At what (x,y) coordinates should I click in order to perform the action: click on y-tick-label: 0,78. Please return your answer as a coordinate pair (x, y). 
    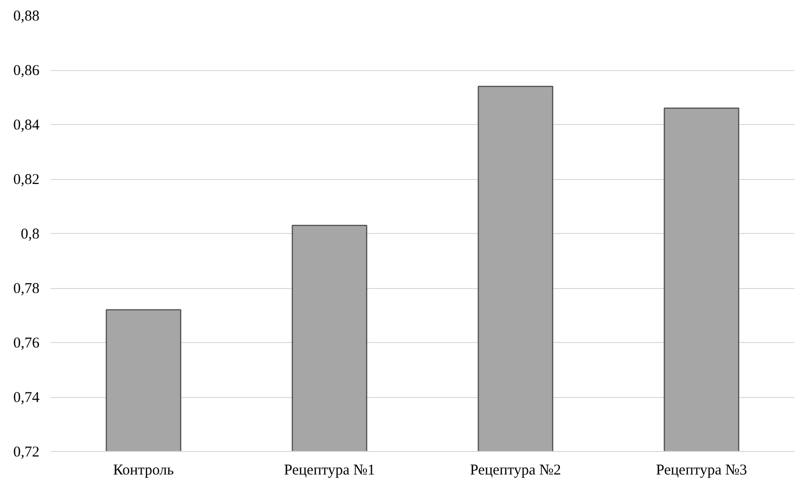
    Looking at the image, I should click on (26, 289).